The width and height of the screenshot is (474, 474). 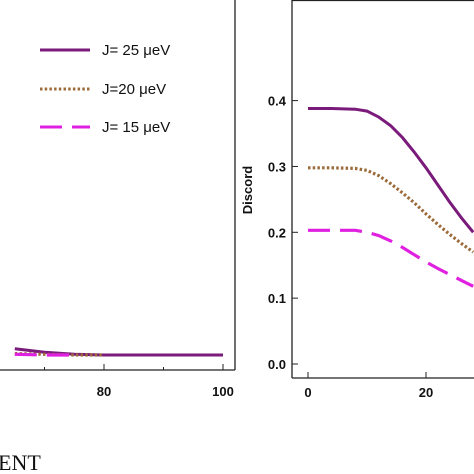 I want to click on legend-label-1: J=20 μeV, so click(x=134, y=89).